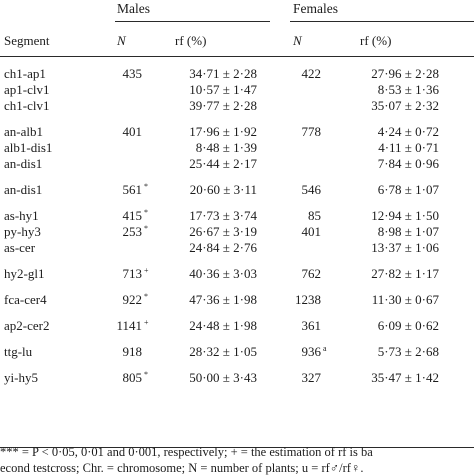 This screenshot has width=474, height=476. I want to click on males-n-cell: 805, so click(132, 377).